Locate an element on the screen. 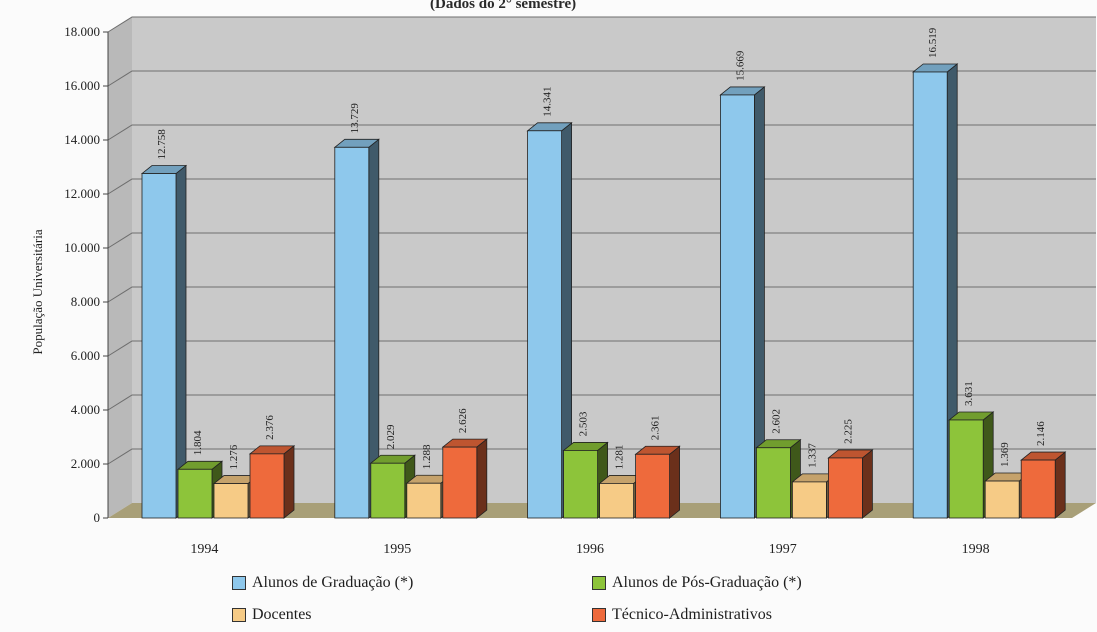  y-tick-label: 10.000 is located at coordinates (82, 247).